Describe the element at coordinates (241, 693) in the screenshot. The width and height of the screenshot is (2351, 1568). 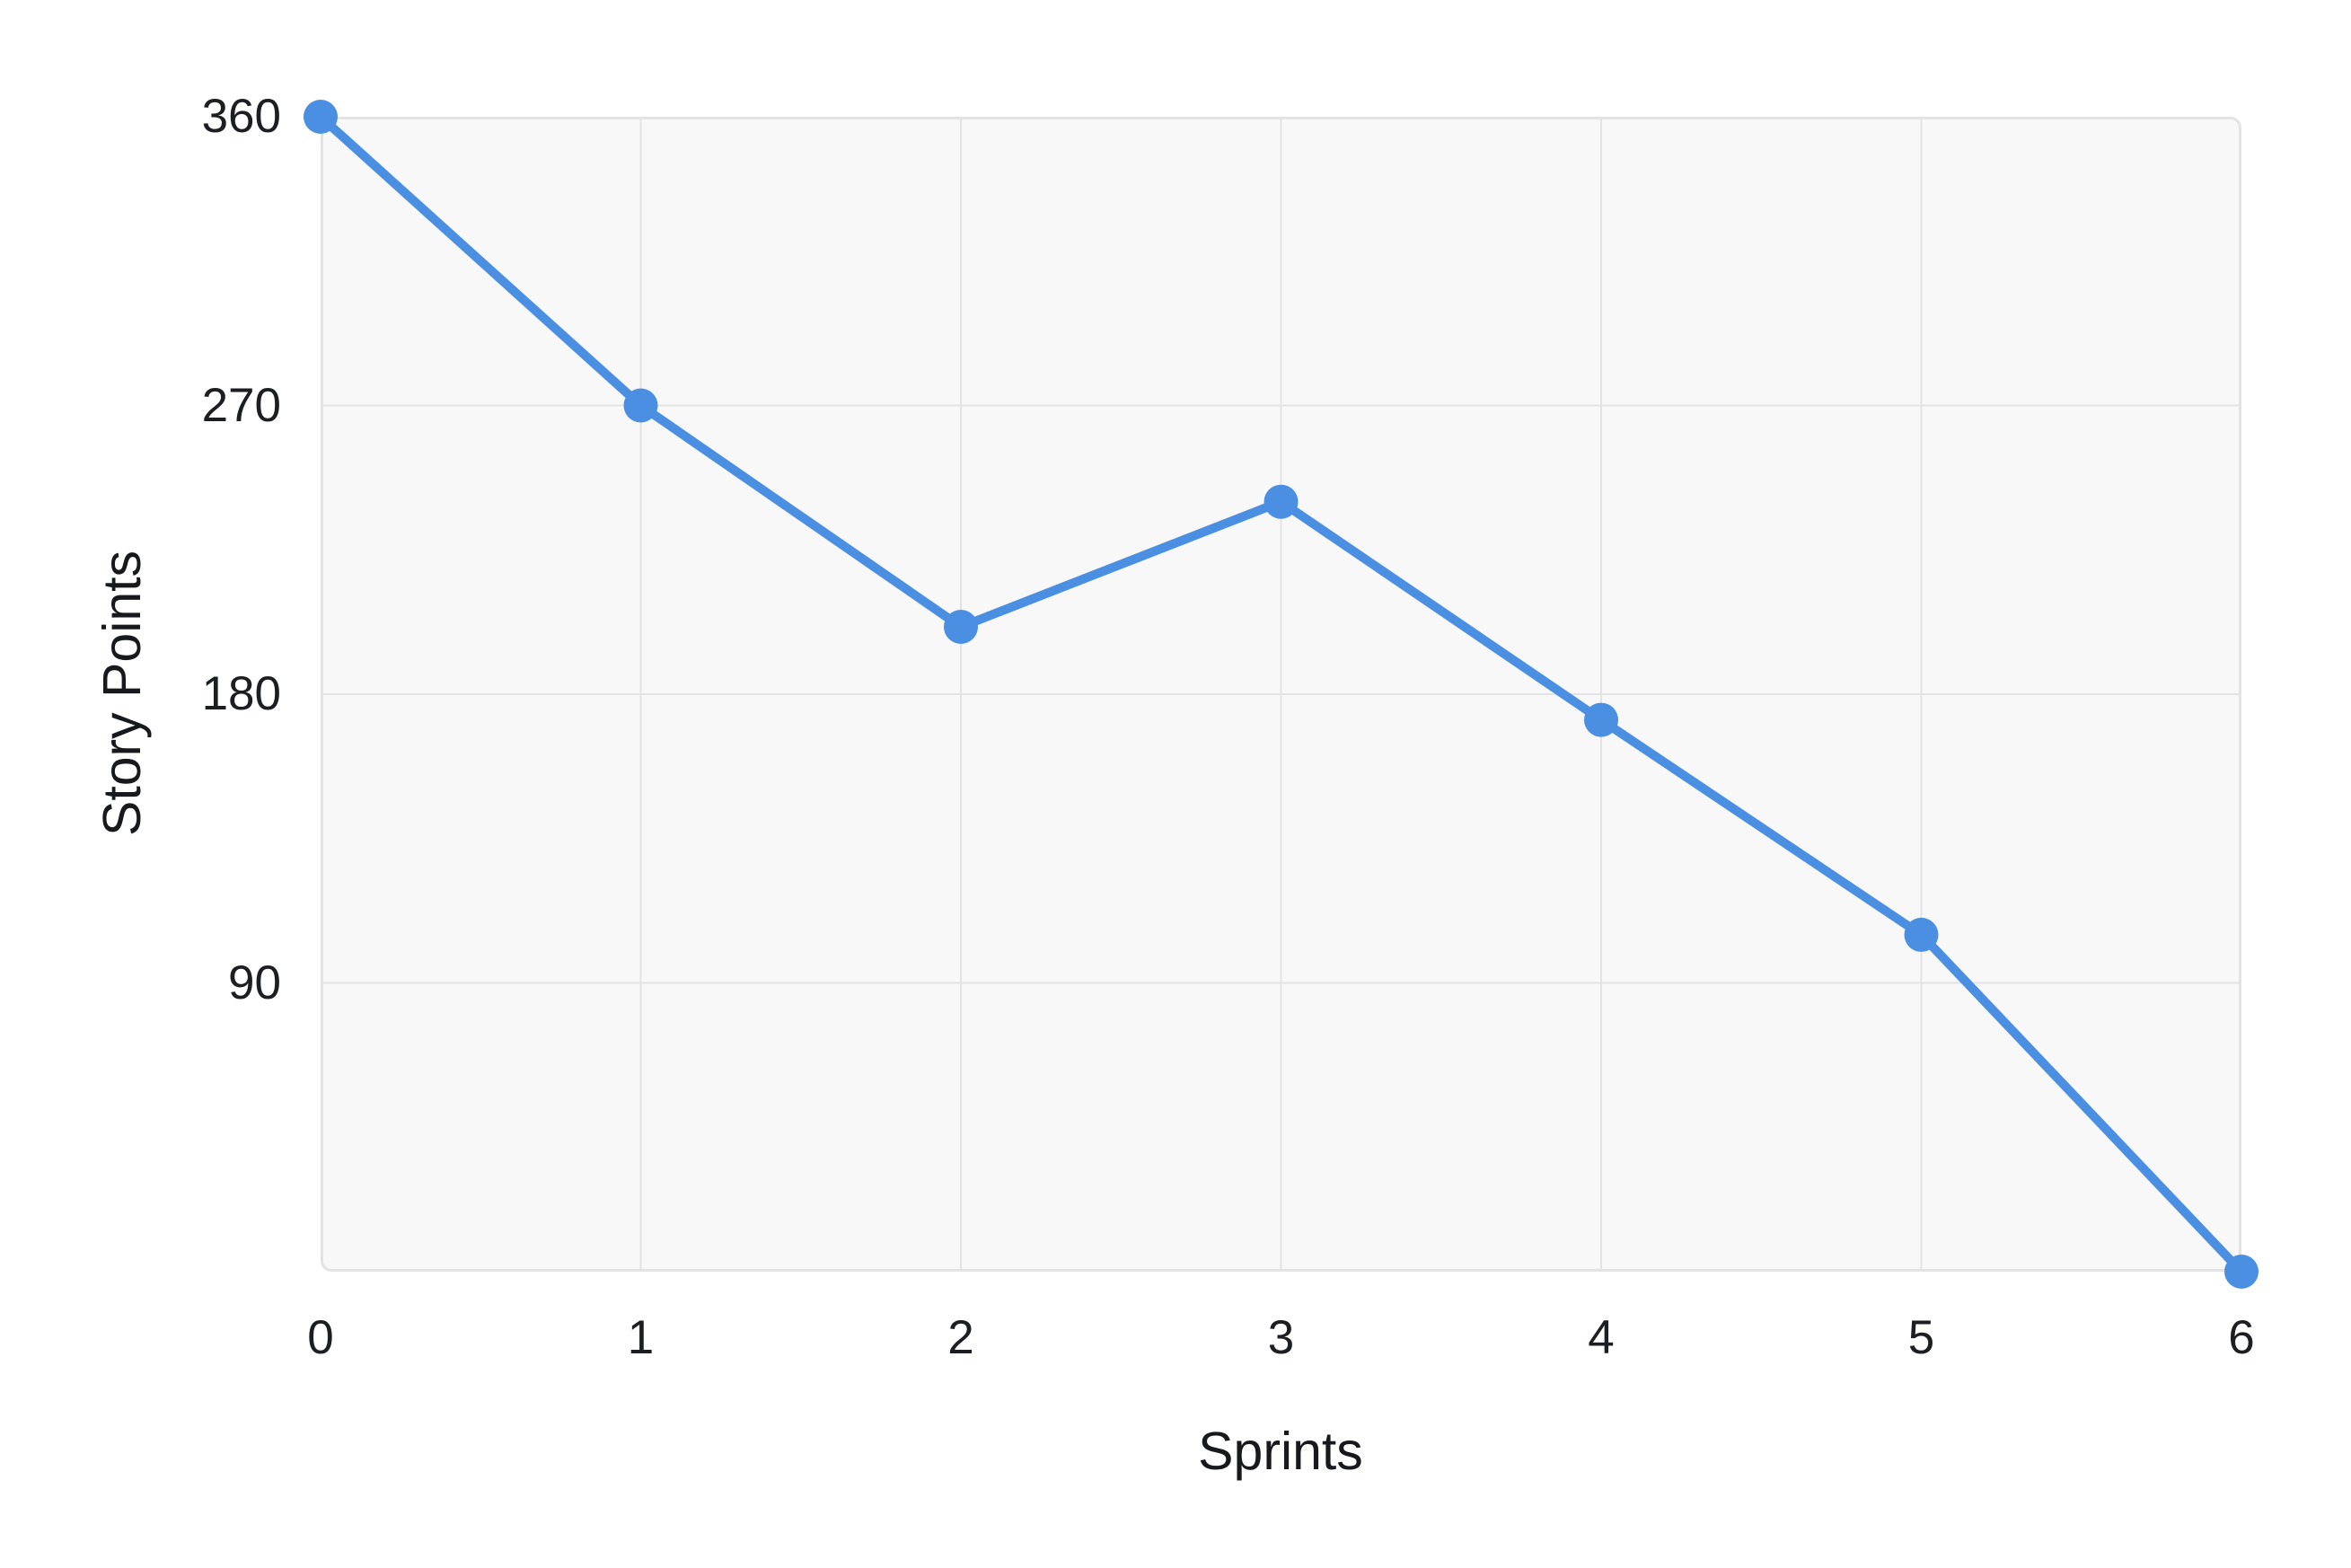
I see `y-tick-label: 180` at that location.